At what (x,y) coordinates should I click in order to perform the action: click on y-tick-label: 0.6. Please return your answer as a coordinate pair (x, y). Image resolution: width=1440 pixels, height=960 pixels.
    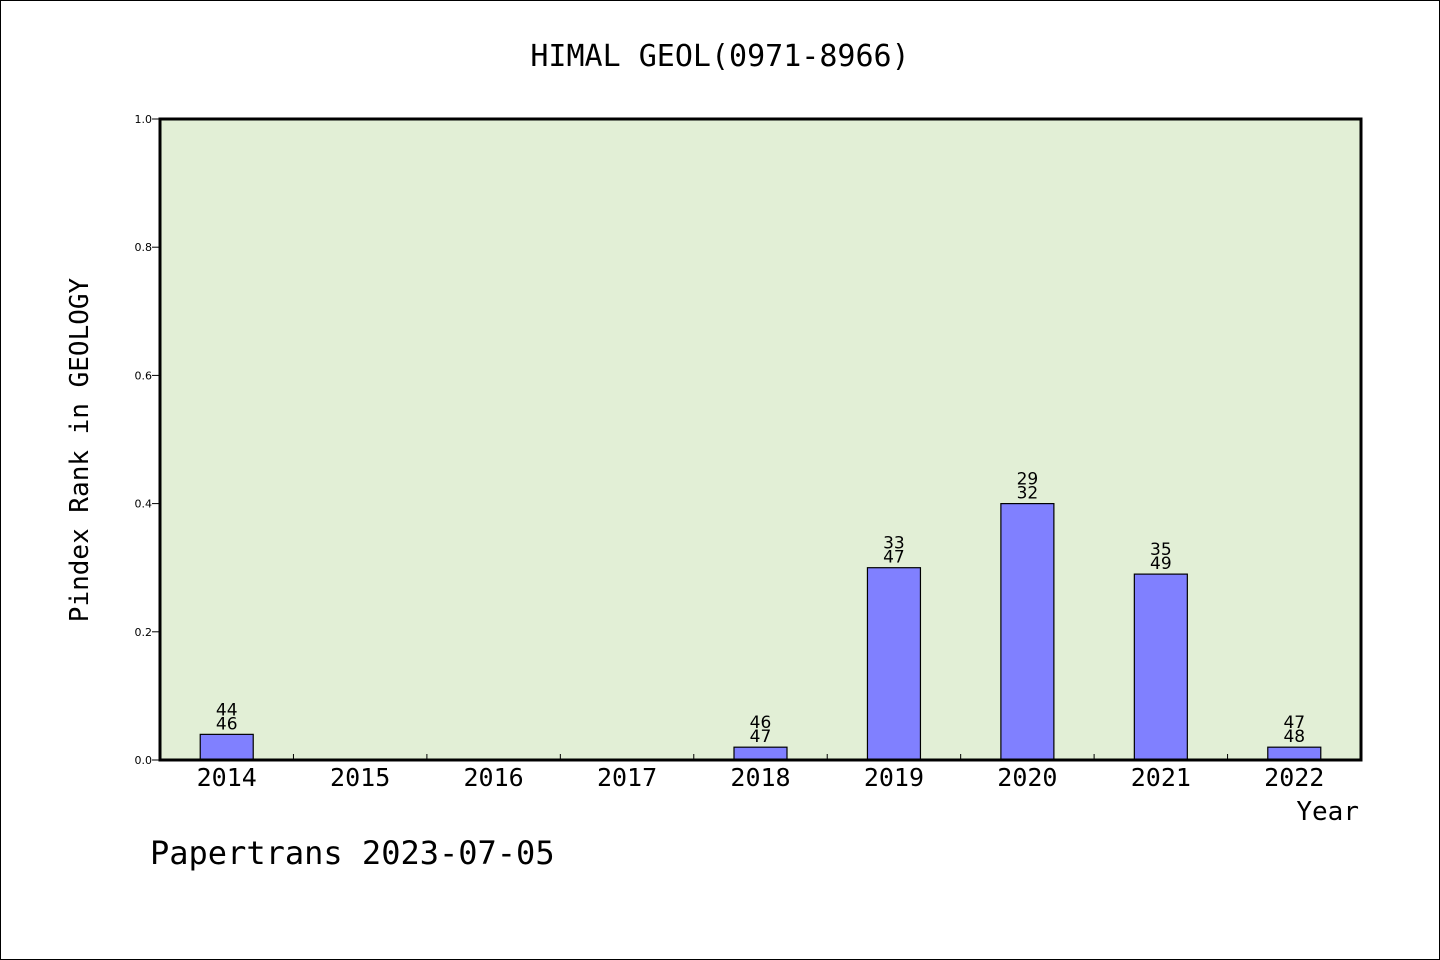
    Looking at the image, I should click on (144, 375).